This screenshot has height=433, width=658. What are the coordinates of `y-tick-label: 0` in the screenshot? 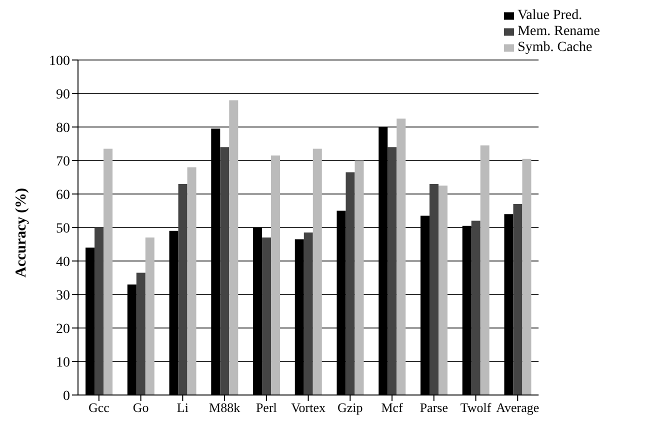 It's located at (66, 396).